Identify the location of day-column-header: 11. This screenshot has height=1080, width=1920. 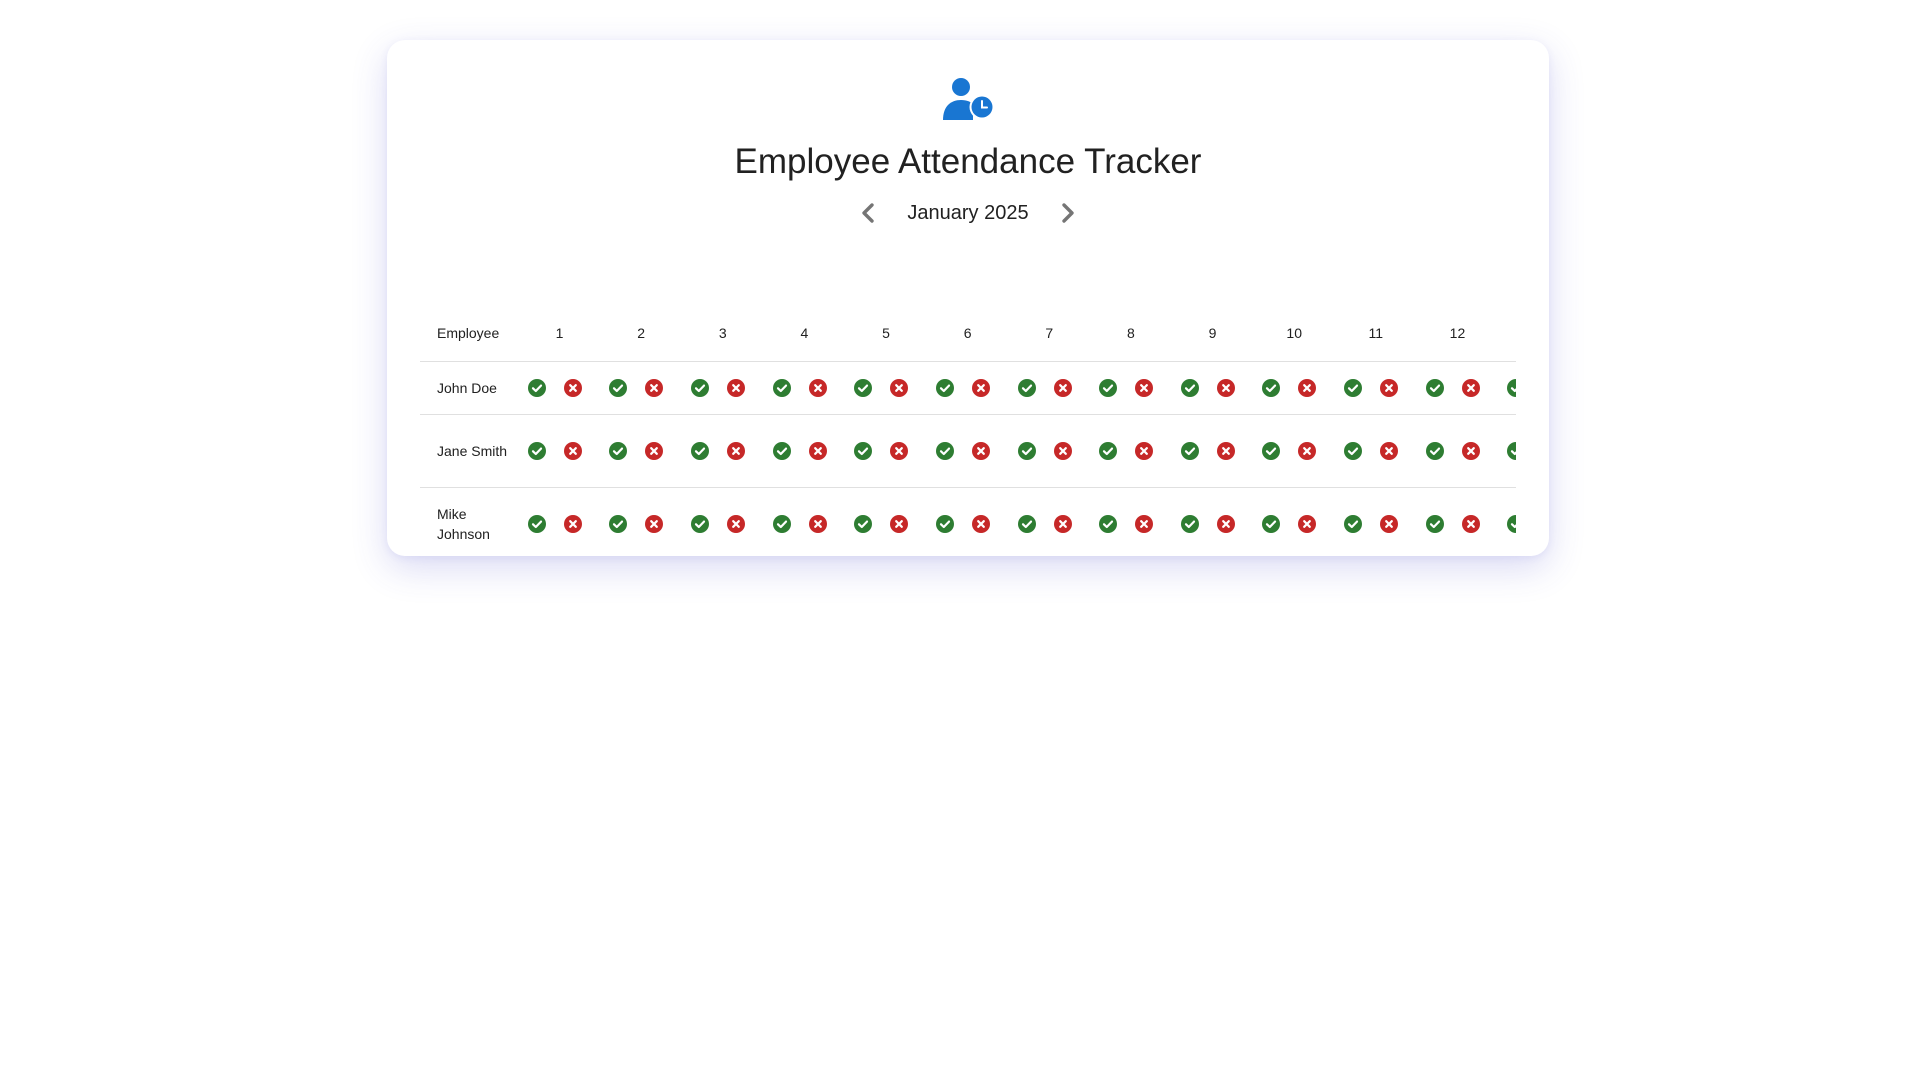
(1376, 333).